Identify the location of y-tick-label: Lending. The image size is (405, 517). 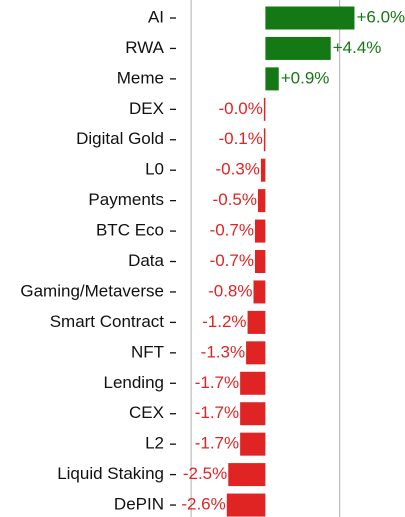
(133, 382).